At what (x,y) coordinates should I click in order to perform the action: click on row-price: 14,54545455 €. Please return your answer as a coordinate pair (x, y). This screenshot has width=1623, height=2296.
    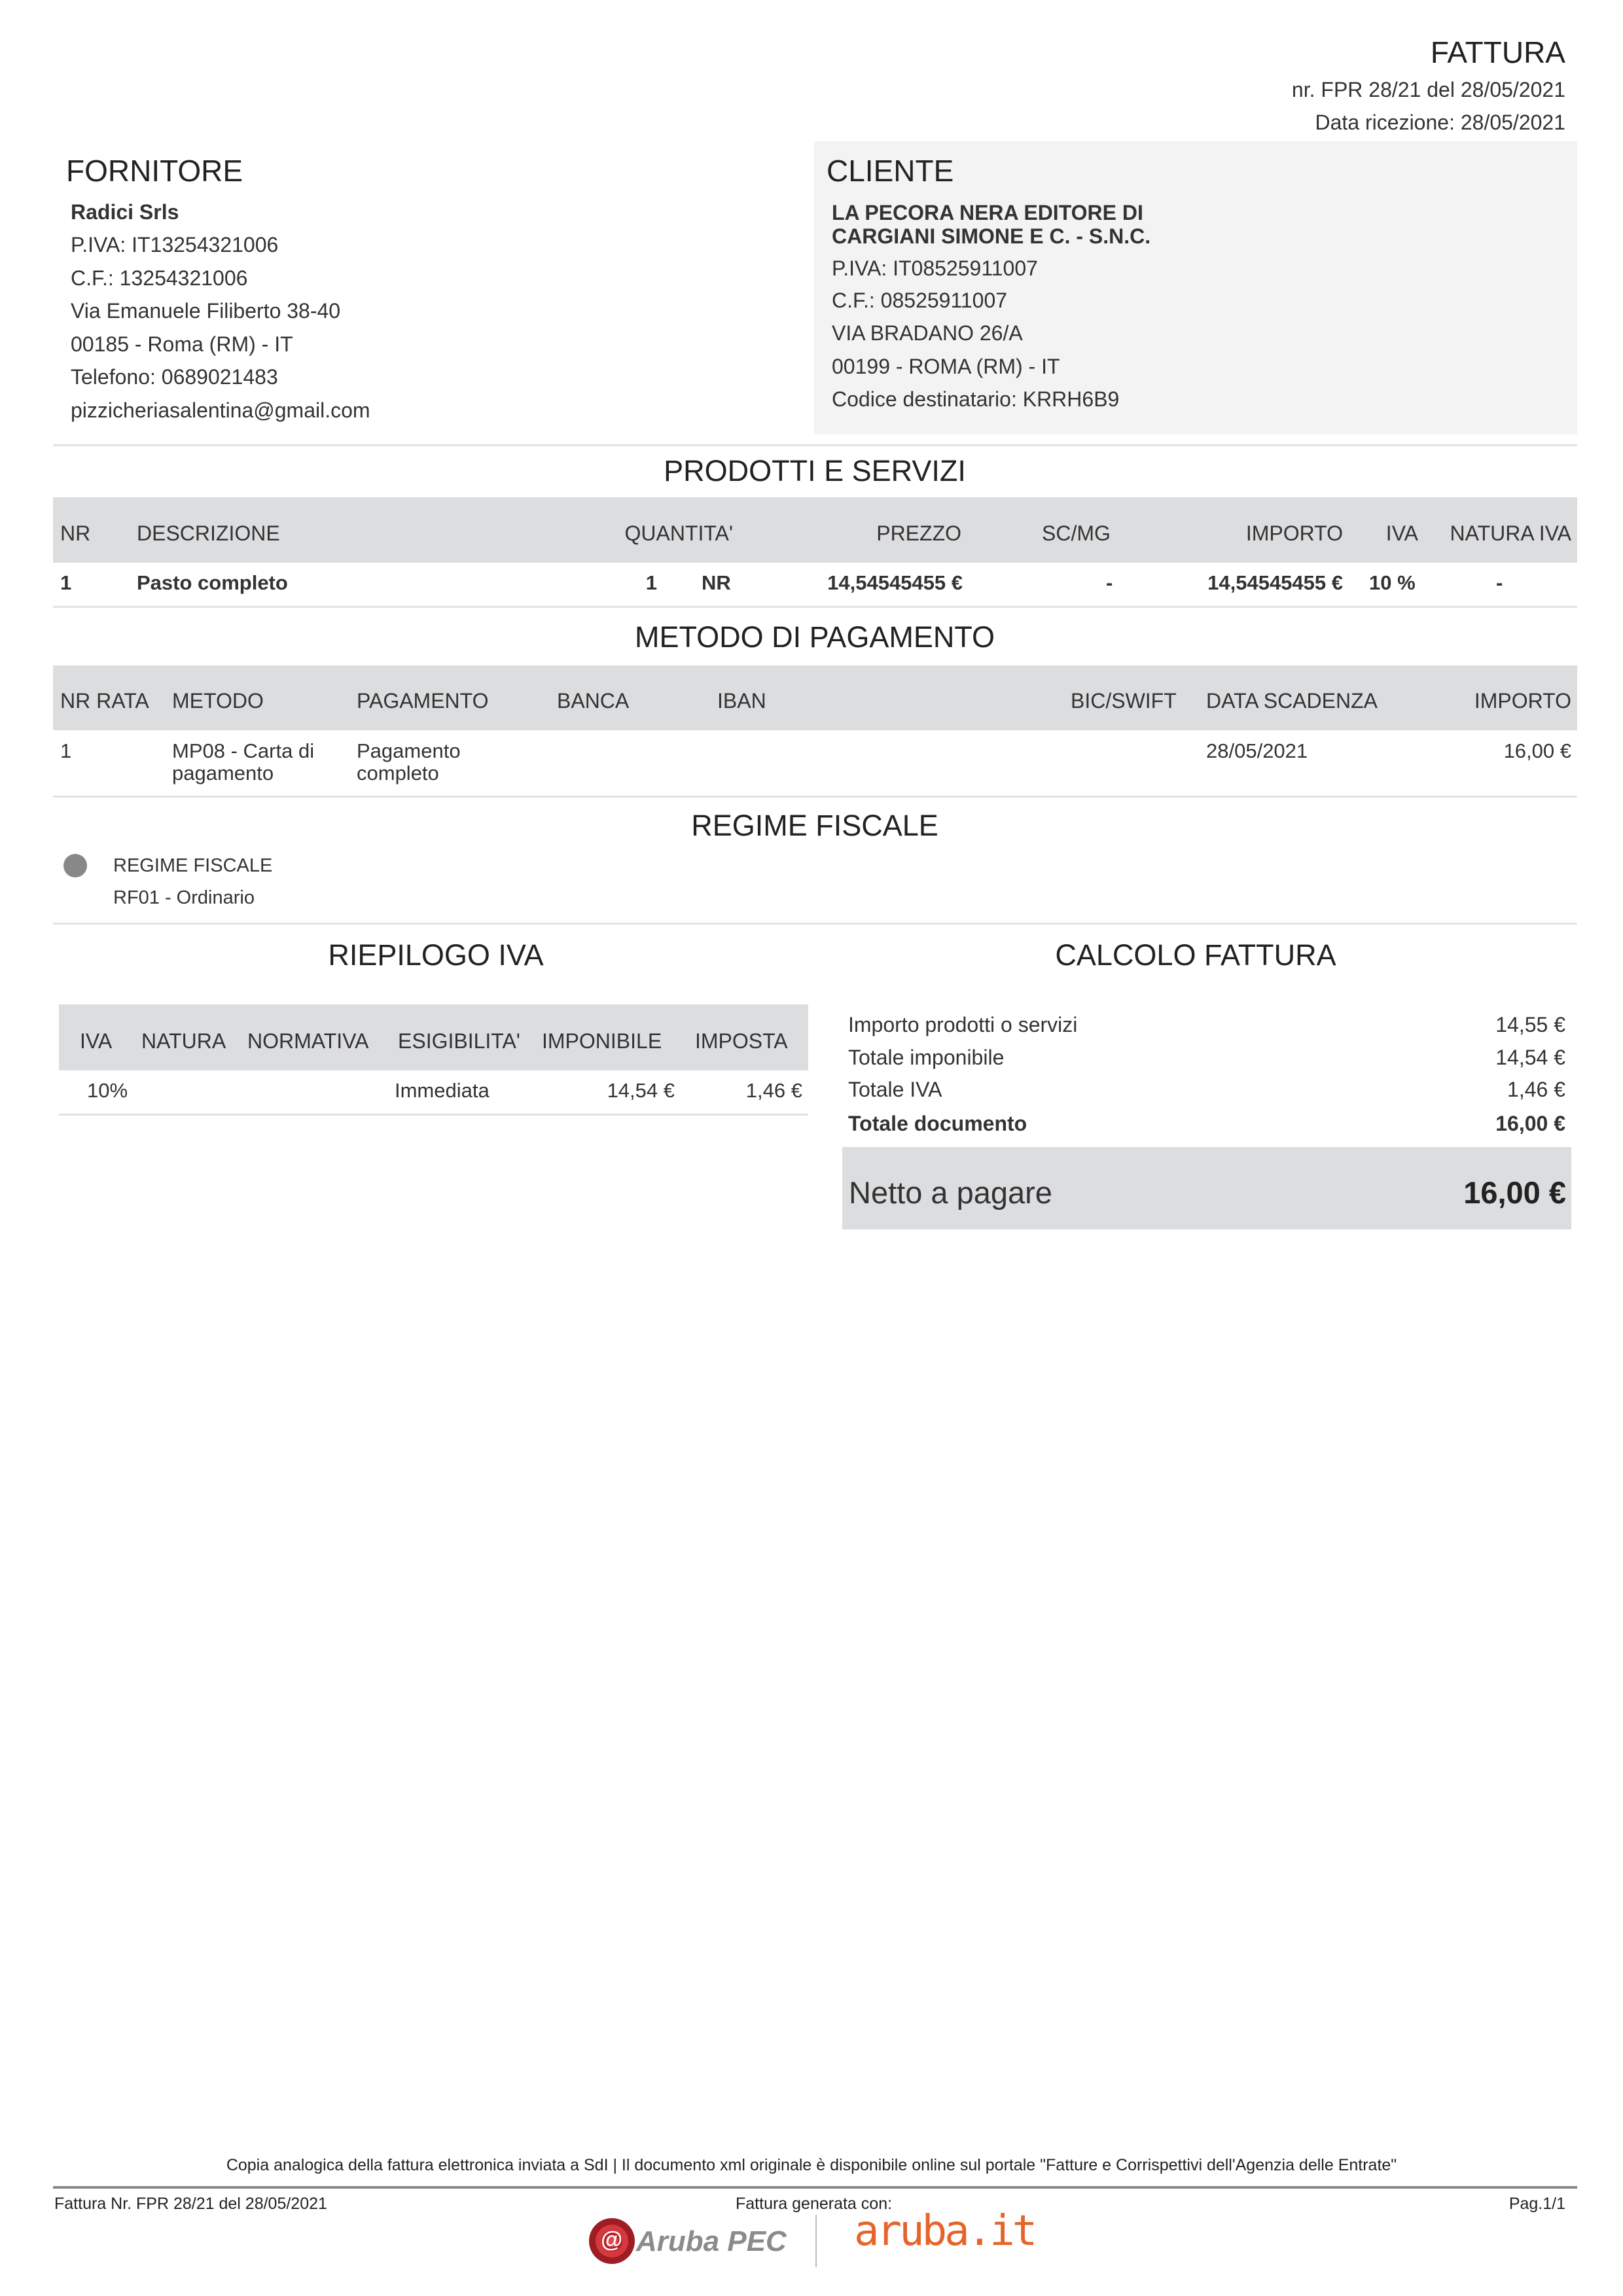
    Looking at the image, I should click on (895, 582).